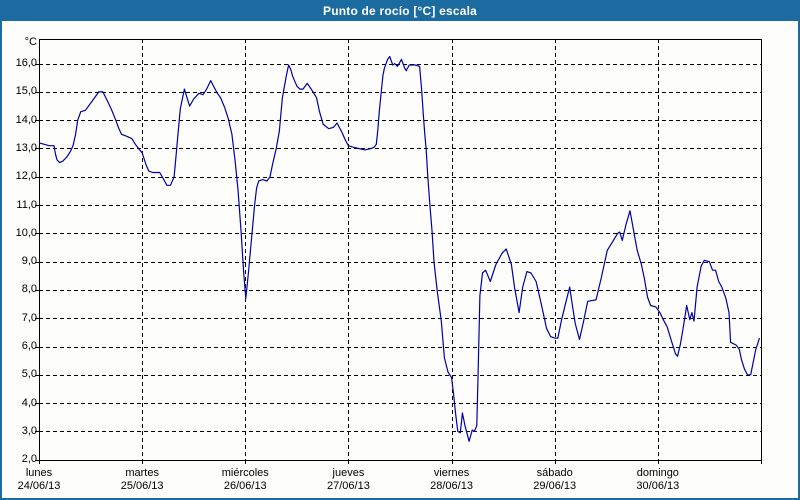  I want to click on y-axis-tick-label: 2,0, so click(29, 459).